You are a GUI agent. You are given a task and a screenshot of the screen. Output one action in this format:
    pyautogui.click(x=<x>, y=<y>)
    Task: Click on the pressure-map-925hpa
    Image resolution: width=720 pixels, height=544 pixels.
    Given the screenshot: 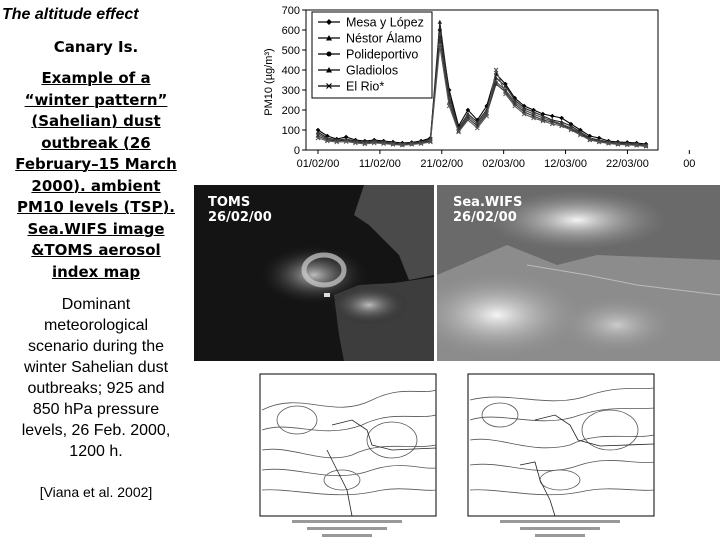 What is the action you would take?
    pyautogui.click(x=347, y=455)
    